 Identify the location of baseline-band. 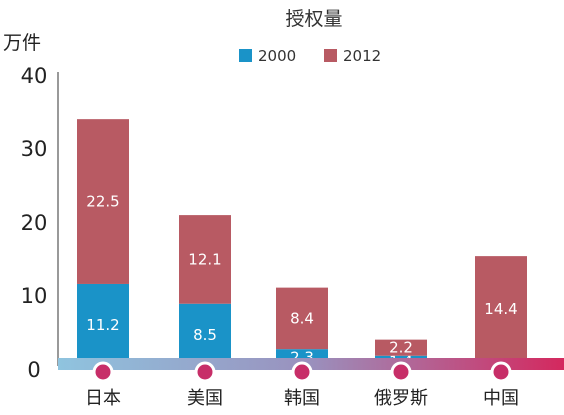
(311, 364).